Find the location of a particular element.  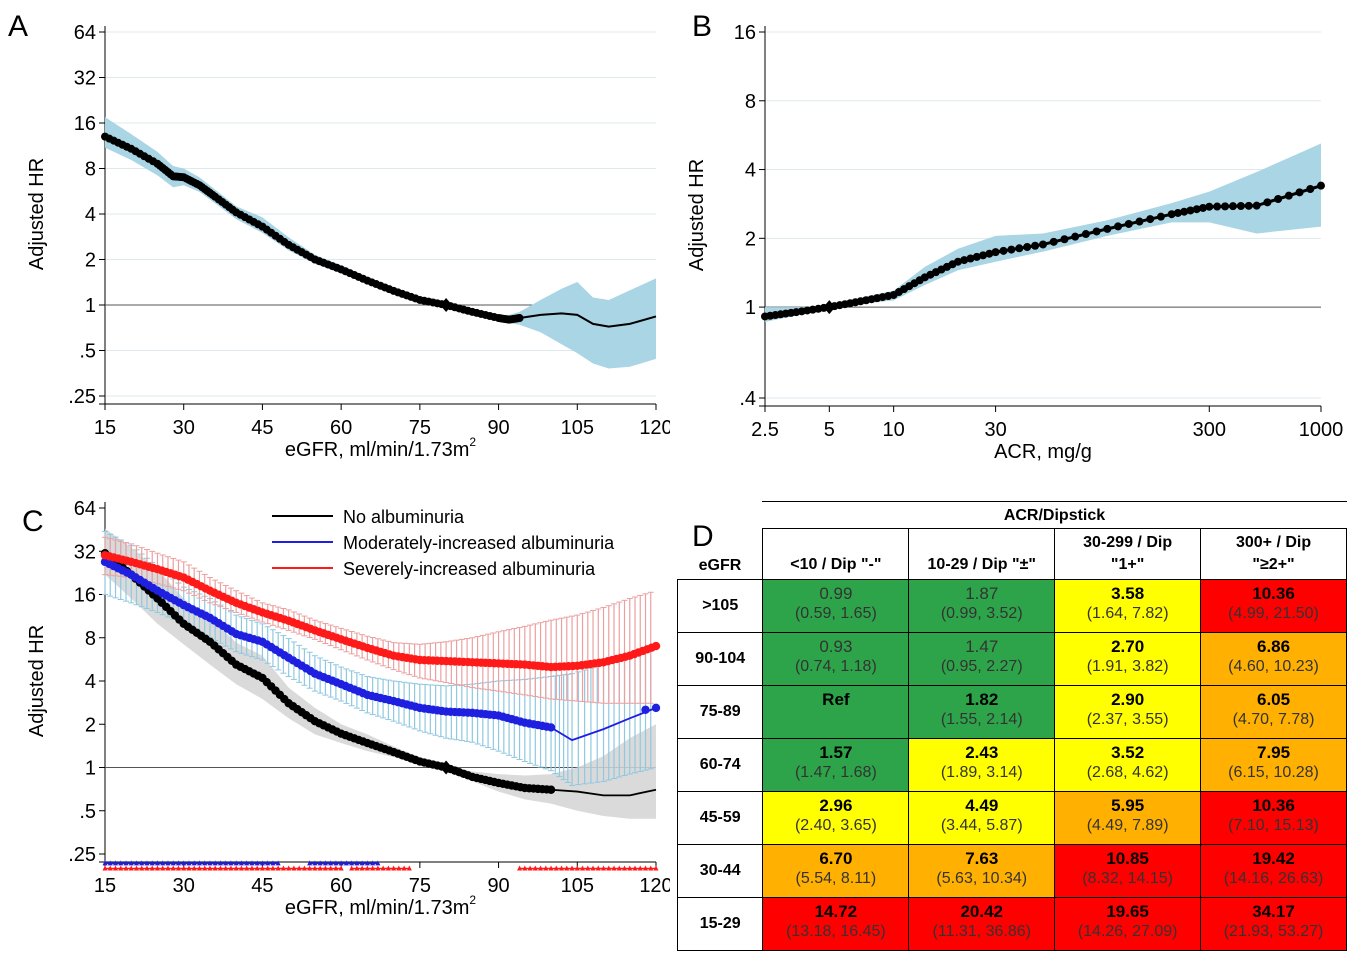

y-tick-label: 64 is located at coordinates (85, 33).